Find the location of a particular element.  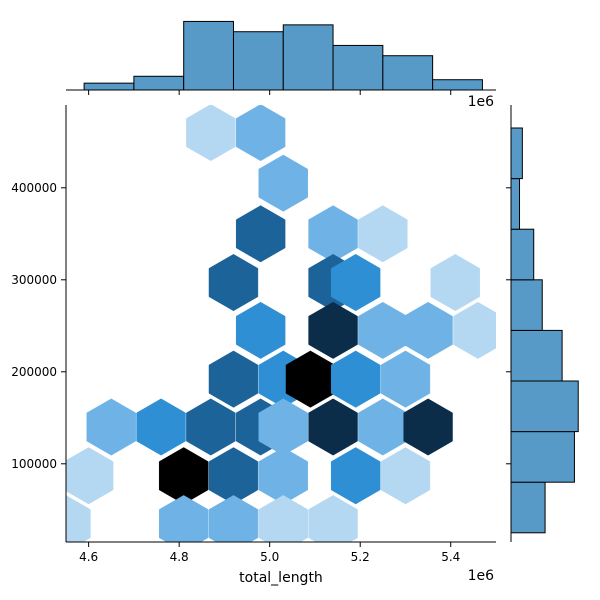

x-tick-label: 4.6 is located at coordinates (88, 557).